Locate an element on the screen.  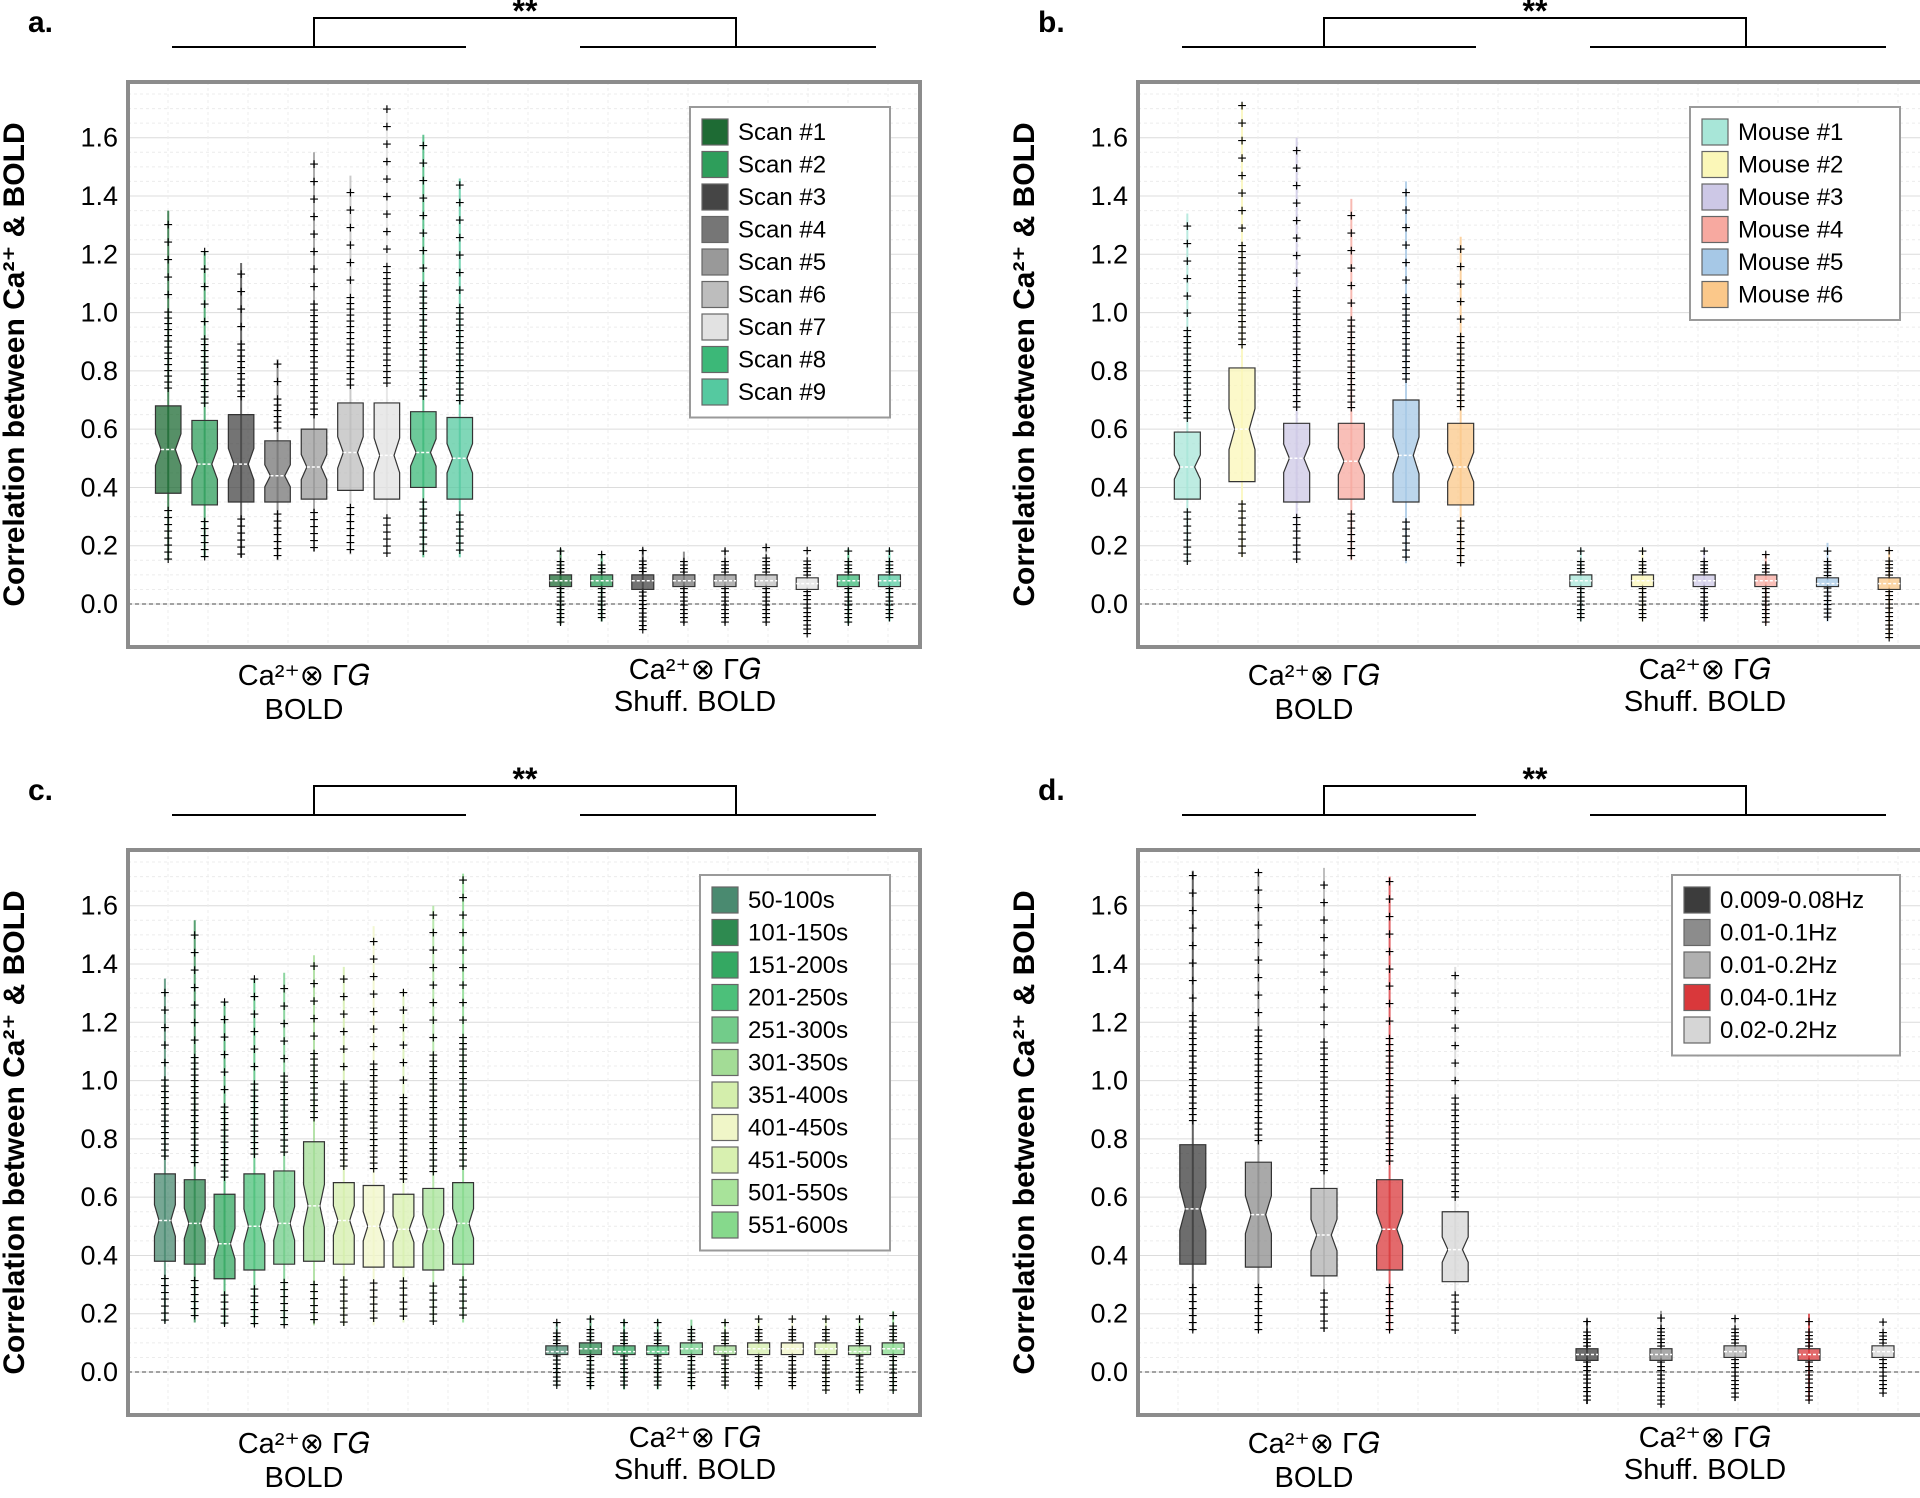
outliers: ++++++++++++++++++++++++++ is located at coordinates (164, 1157).